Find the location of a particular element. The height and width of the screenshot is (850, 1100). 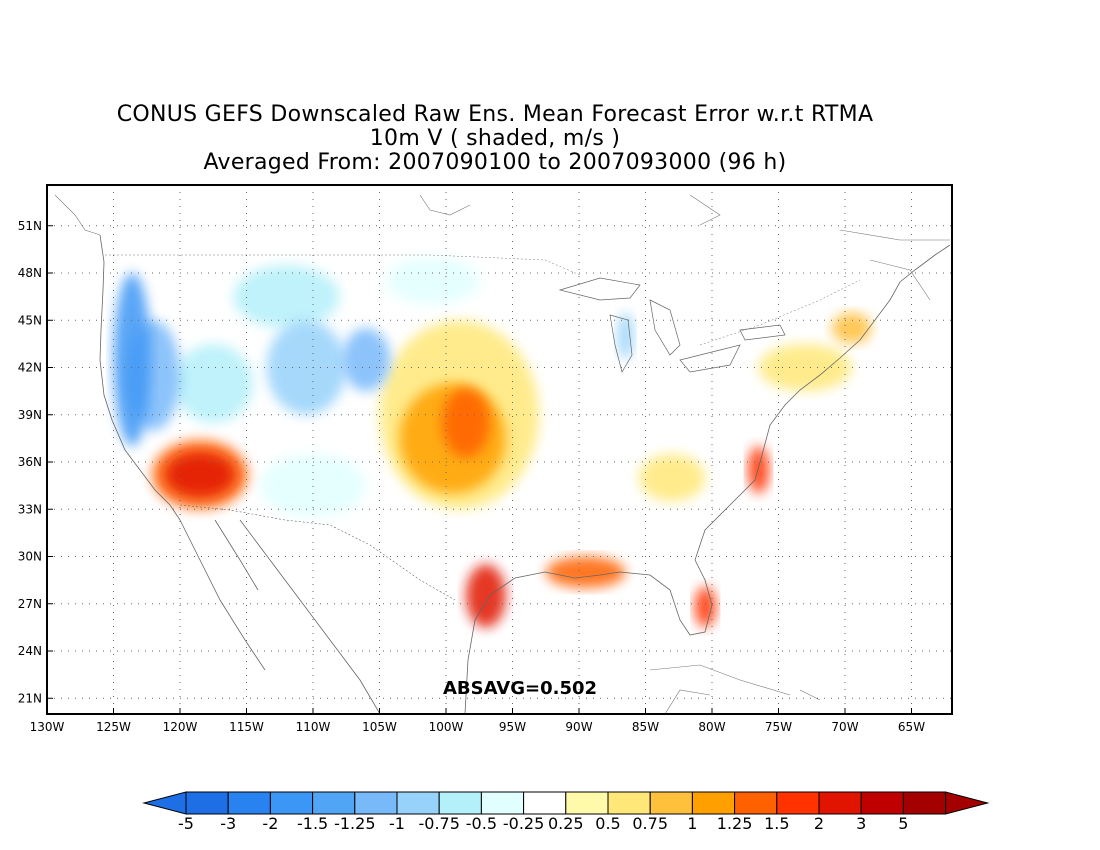

lat-tick-label: 45N is located at coordinates (30, 320).